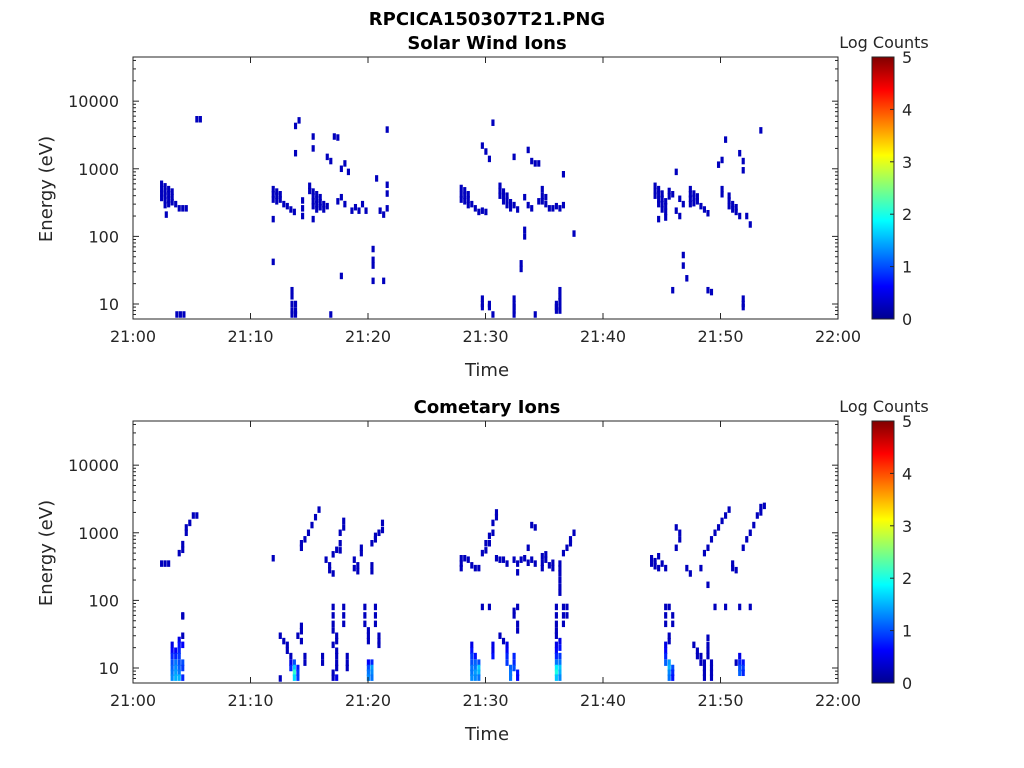 The width and height of the screenshot is (1024, 768). Describe the element at coordinates (486, 43) in the screenshot. I see `panel-title-solar-wind: Solar Wind Ions` at that location.